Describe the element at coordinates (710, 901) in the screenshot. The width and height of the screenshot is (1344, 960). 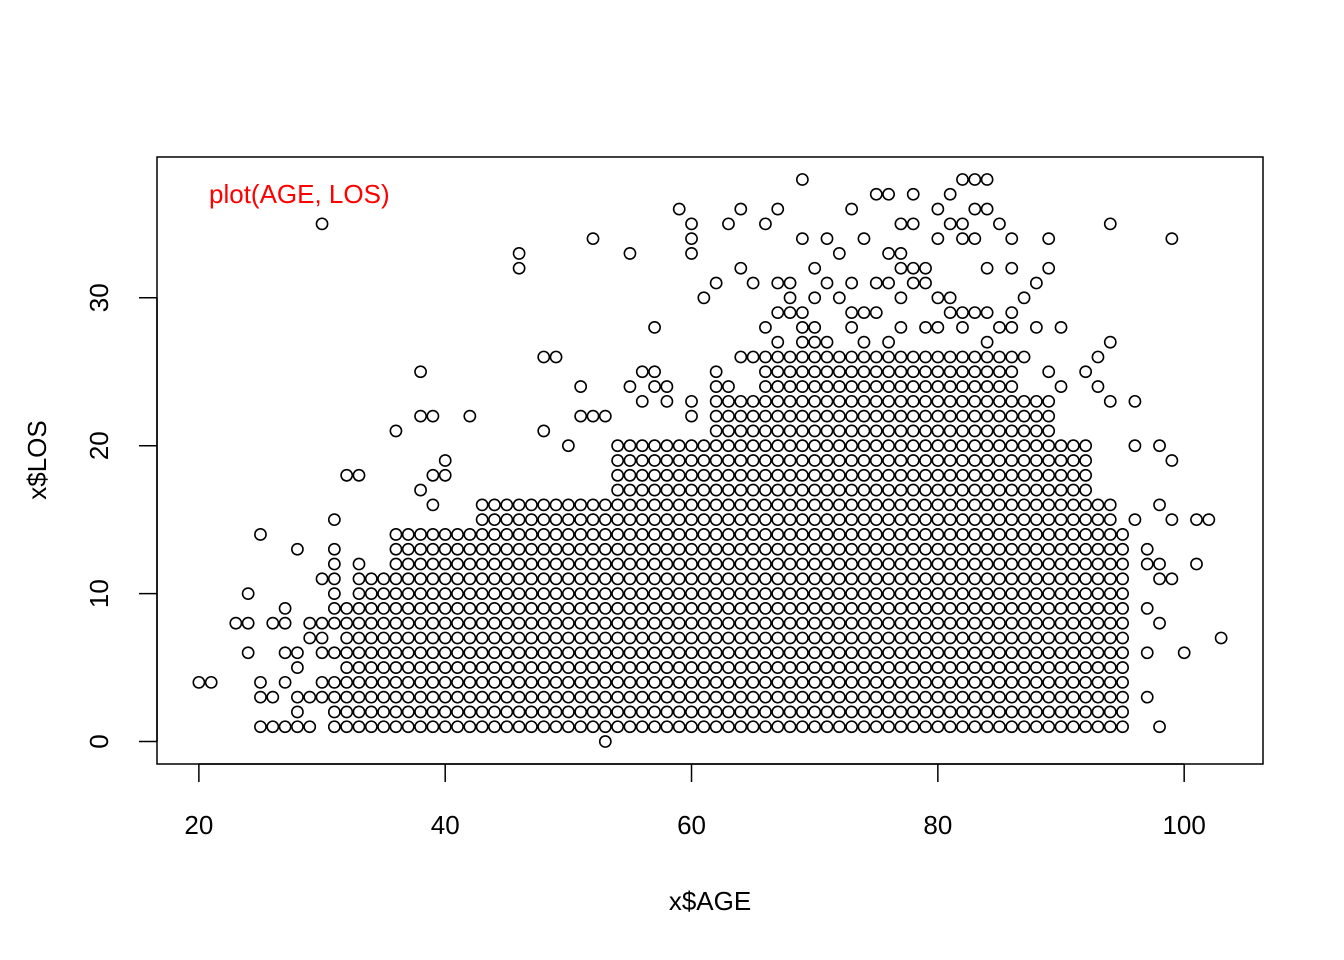
I see `x-axis-label: x$AGE` at that location.